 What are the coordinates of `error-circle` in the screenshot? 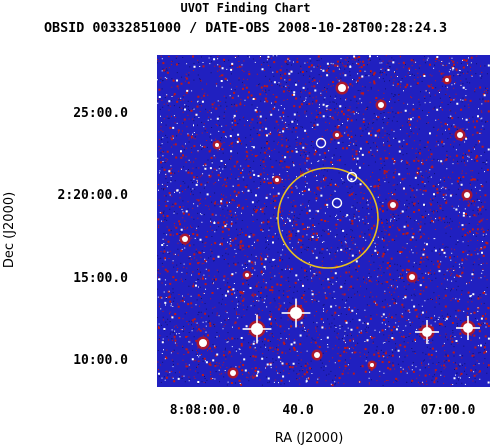 It's located at (328, 218).